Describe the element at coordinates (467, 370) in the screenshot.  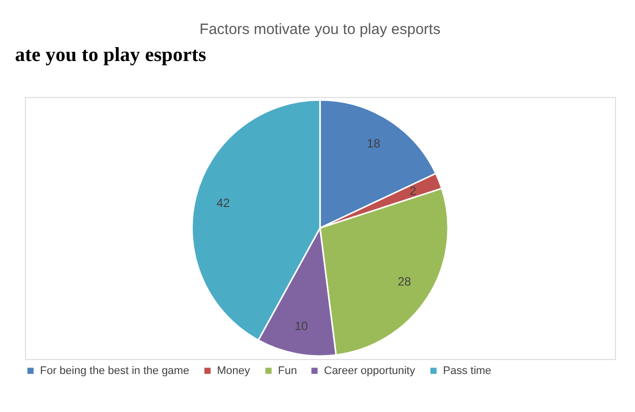
I see `legend-label: Pass time` at that location.